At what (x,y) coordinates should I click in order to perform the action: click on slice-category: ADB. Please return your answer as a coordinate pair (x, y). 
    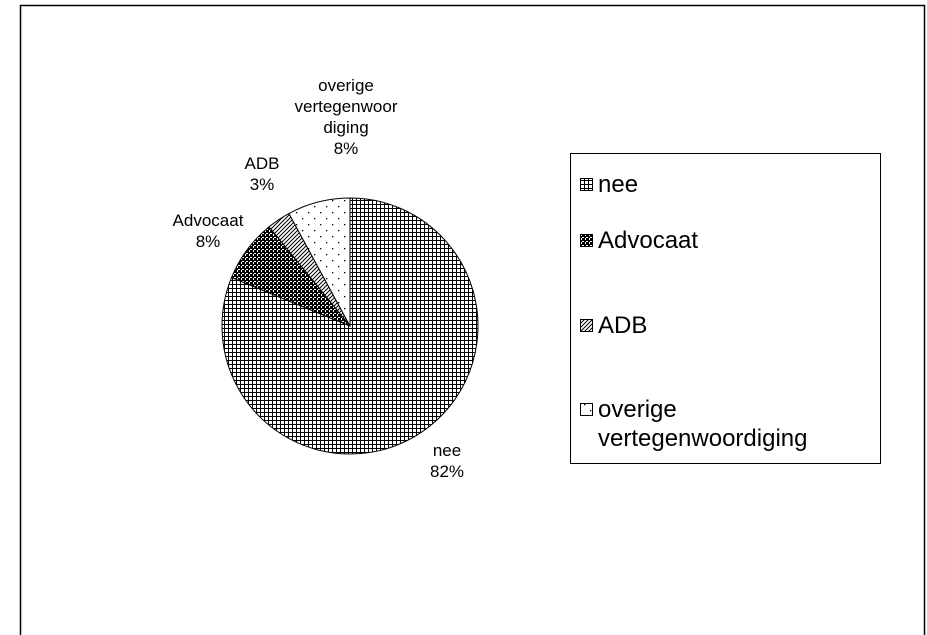
    Looking at the image, I should click on (262, 163).